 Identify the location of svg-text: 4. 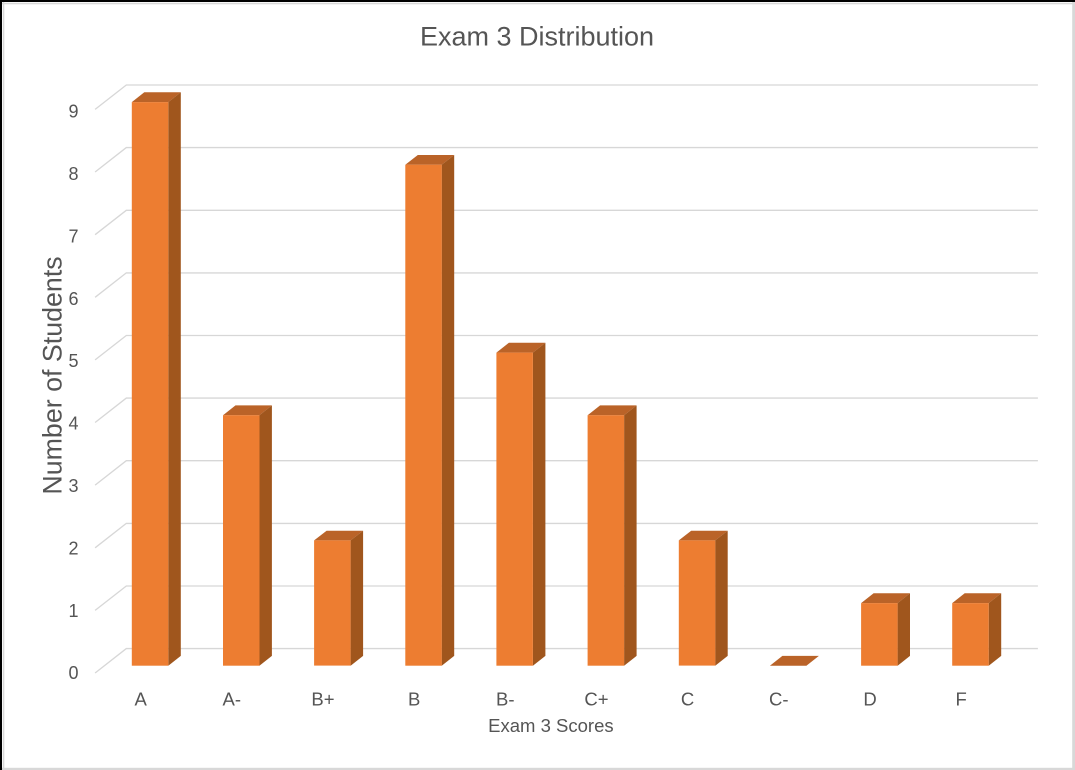
(73, 424).